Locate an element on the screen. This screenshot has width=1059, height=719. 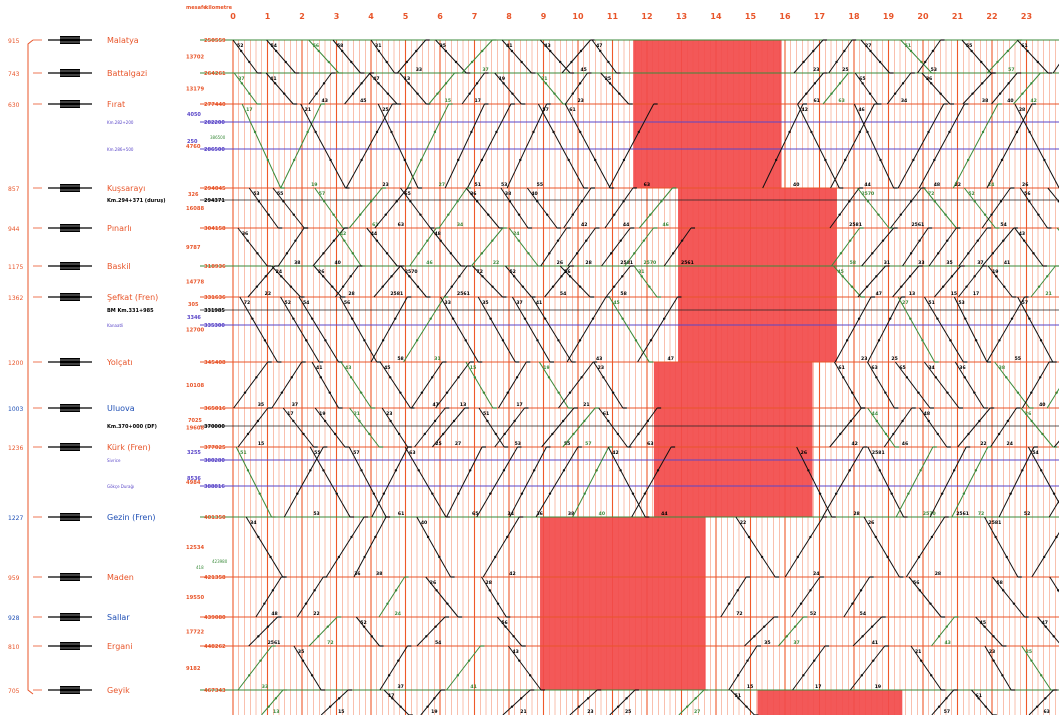
train-number: 17 is located at coordinates (391, 696).